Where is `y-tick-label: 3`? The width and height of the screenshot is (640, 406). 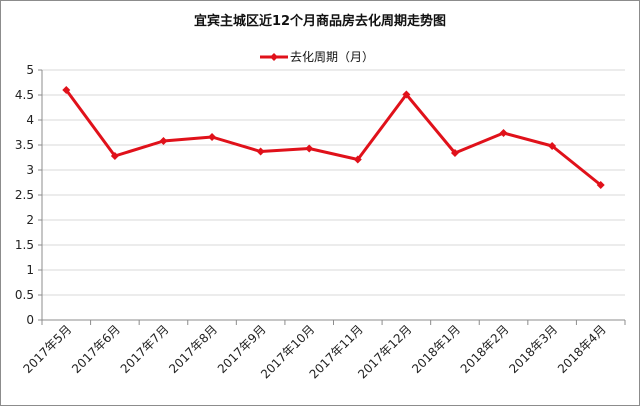
y-tick-label: 3 is located at coordinates (30, 170).